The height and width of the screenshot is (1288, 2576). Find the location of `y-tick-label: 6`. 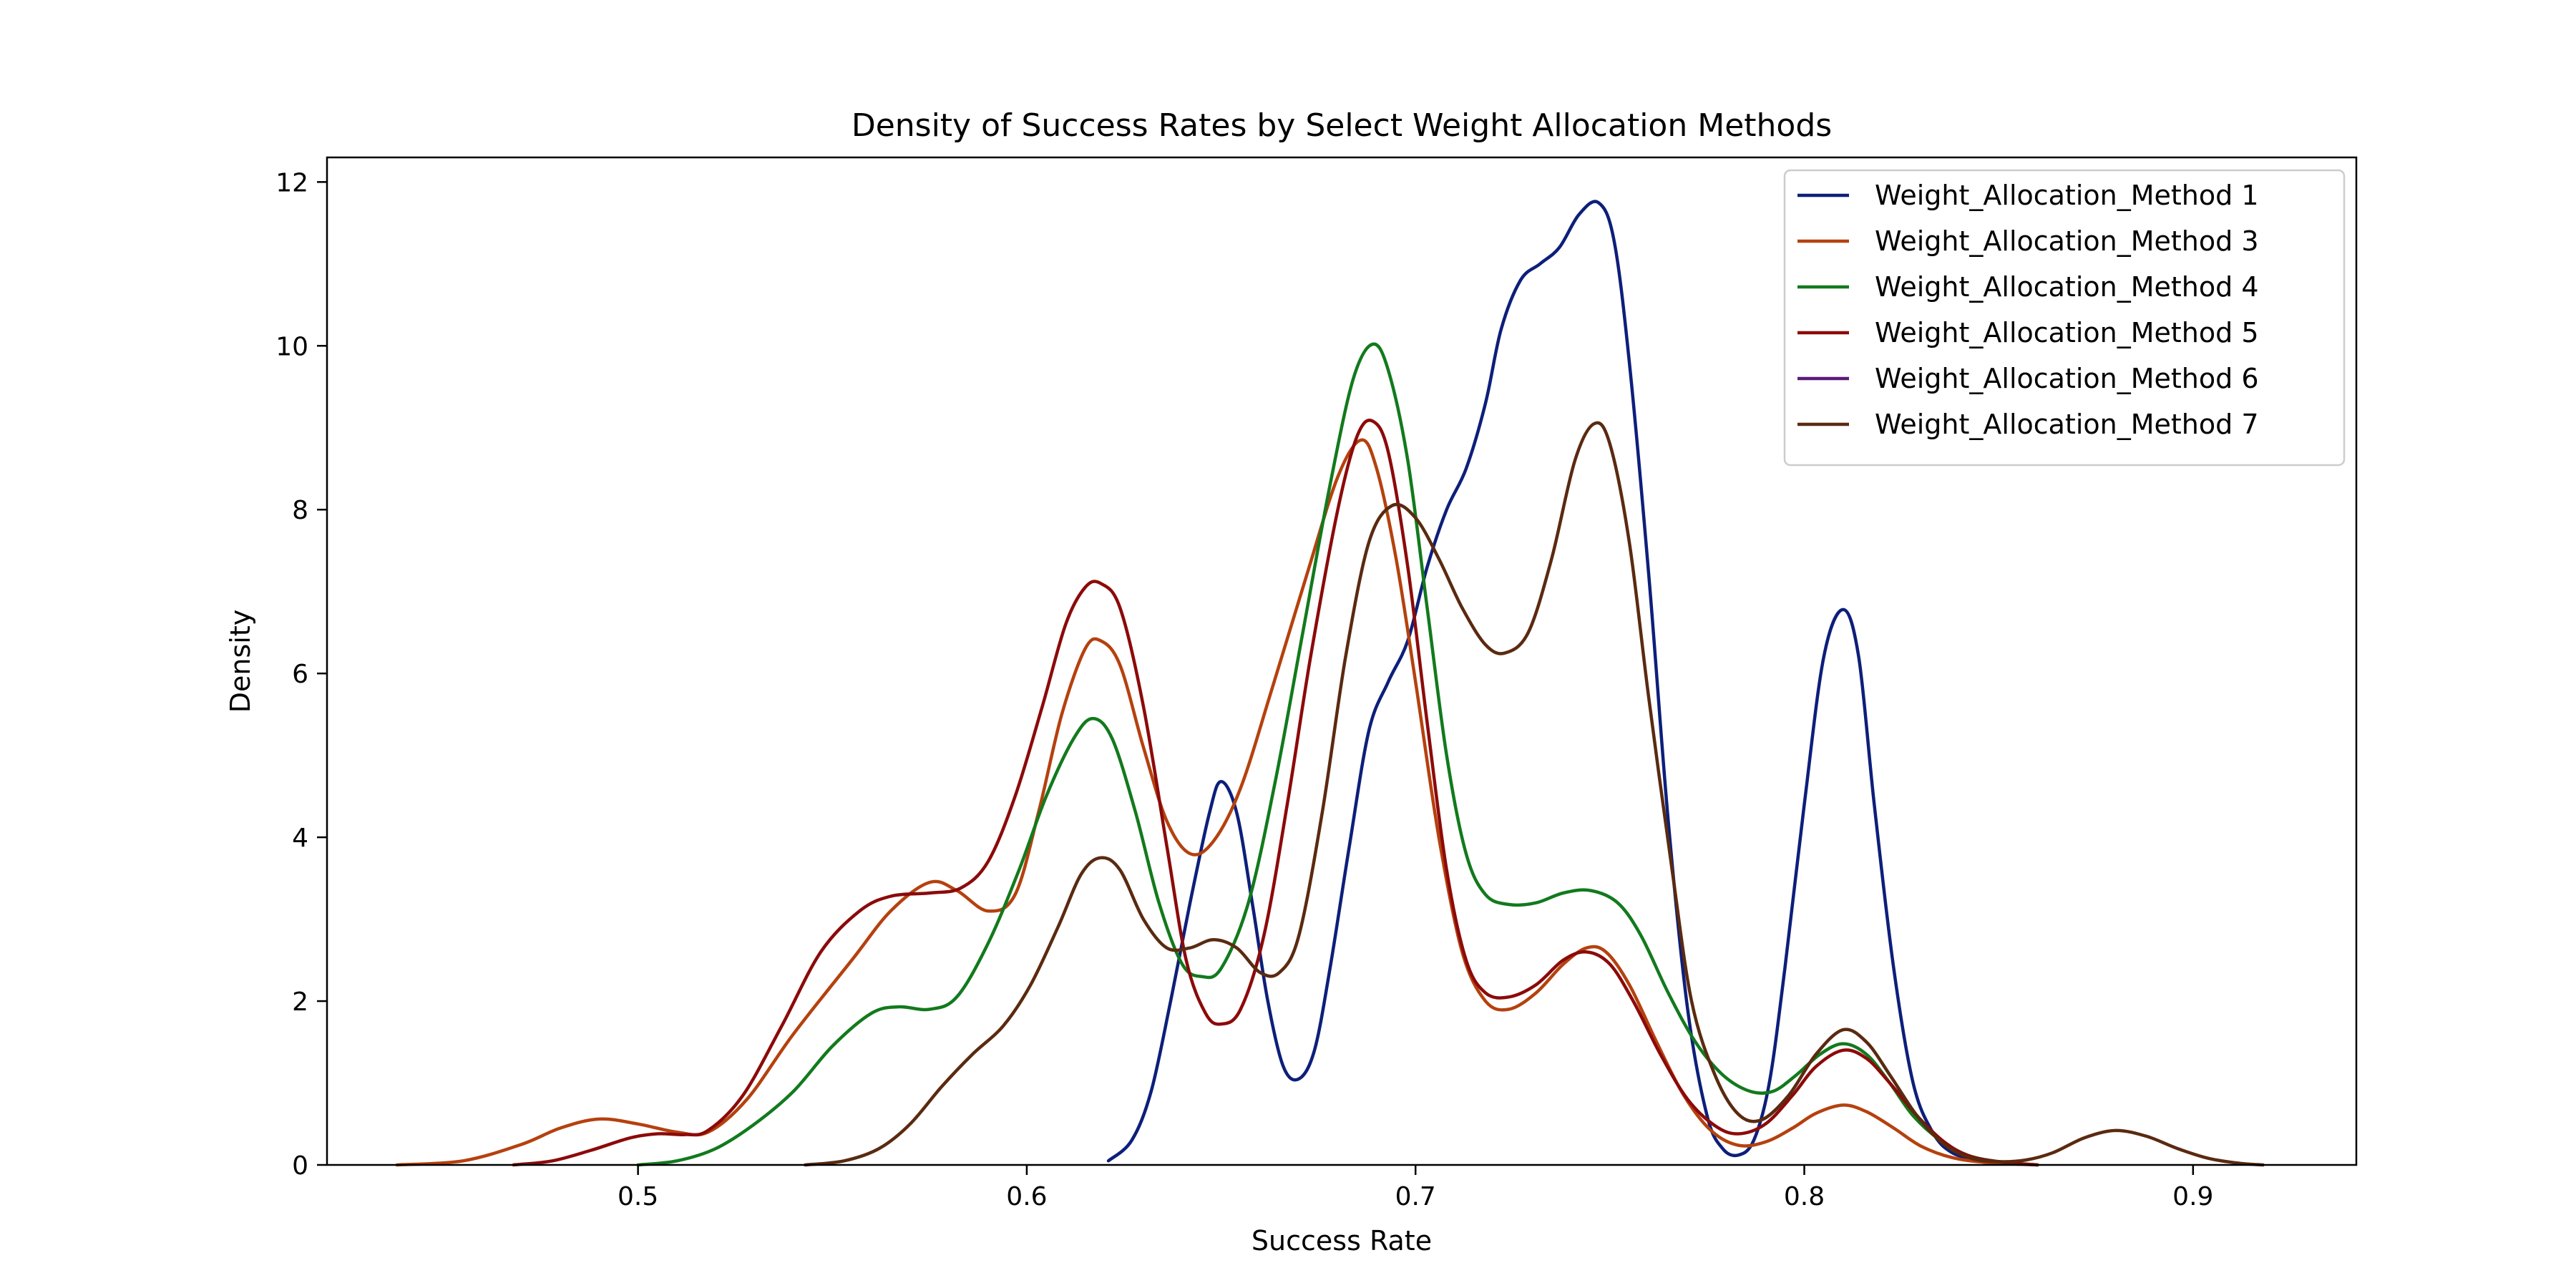

y-tick-label: 6 is located at coordinates (300, 674).